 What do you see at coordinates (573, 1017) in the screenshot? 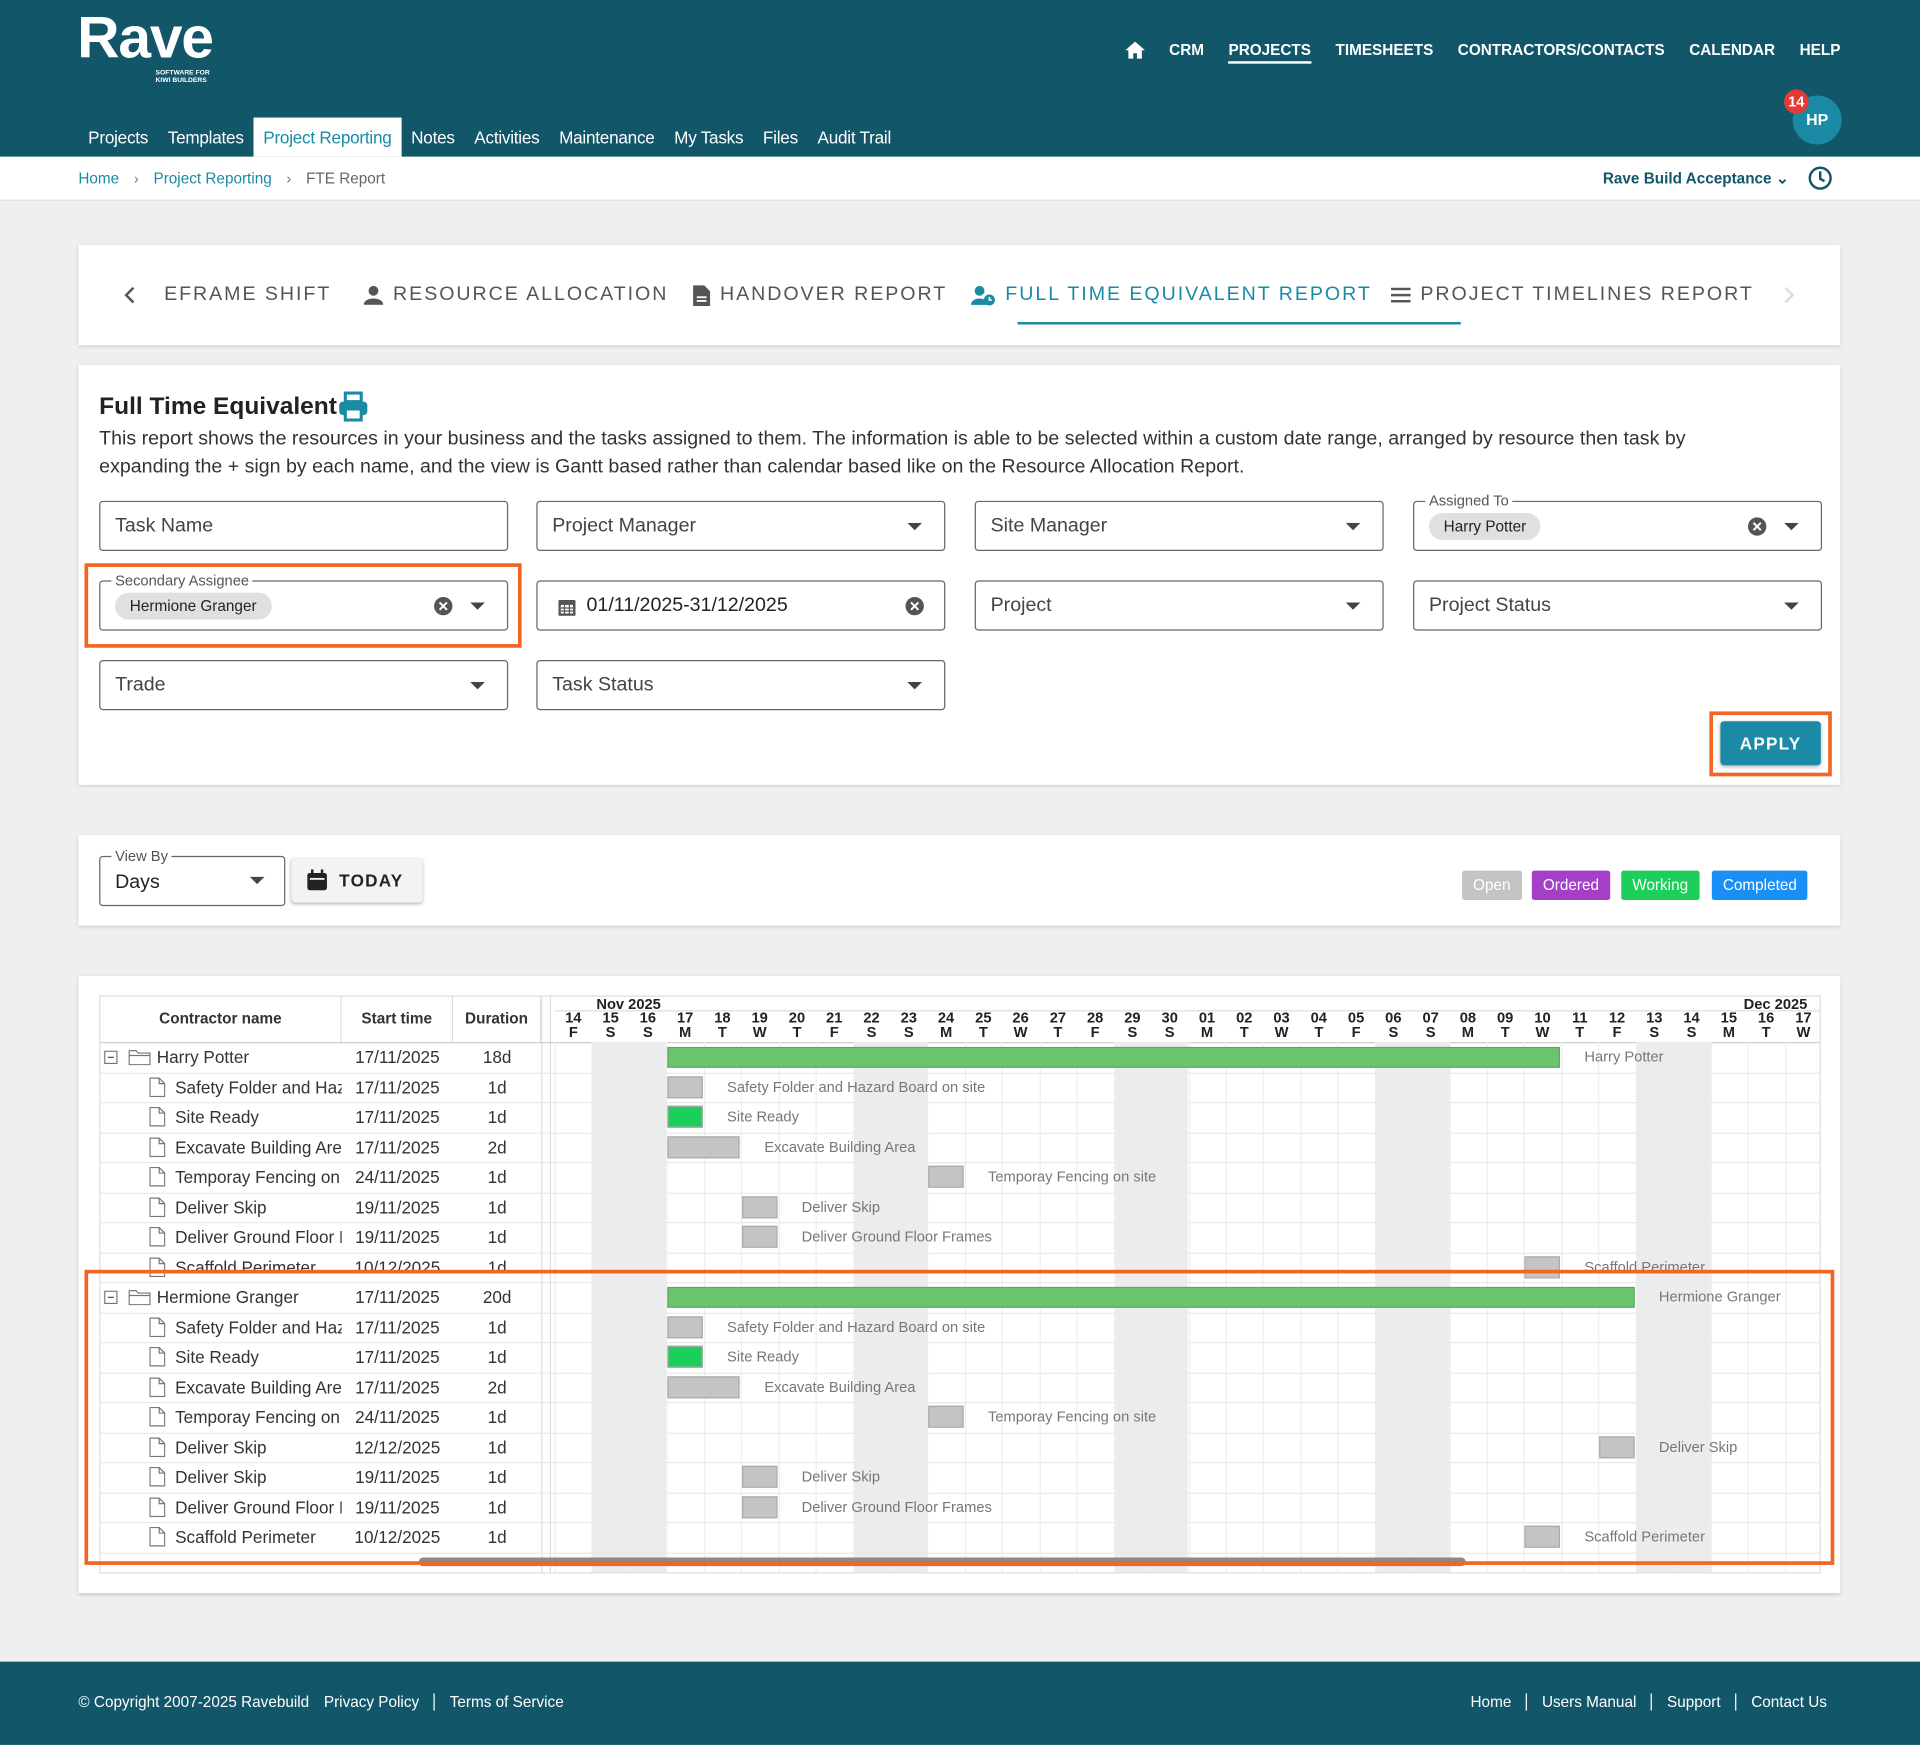
I see `day-number: 14` at bounding box center [573, 1017].